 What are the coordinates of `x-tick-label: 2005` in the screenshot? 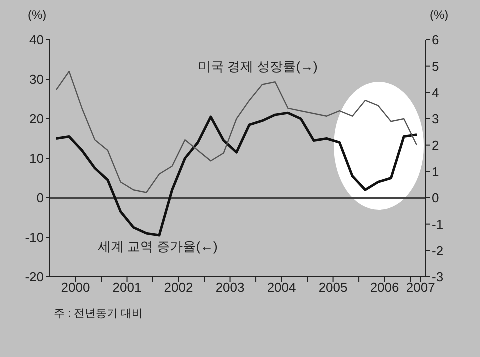 It's located at (333, 287).